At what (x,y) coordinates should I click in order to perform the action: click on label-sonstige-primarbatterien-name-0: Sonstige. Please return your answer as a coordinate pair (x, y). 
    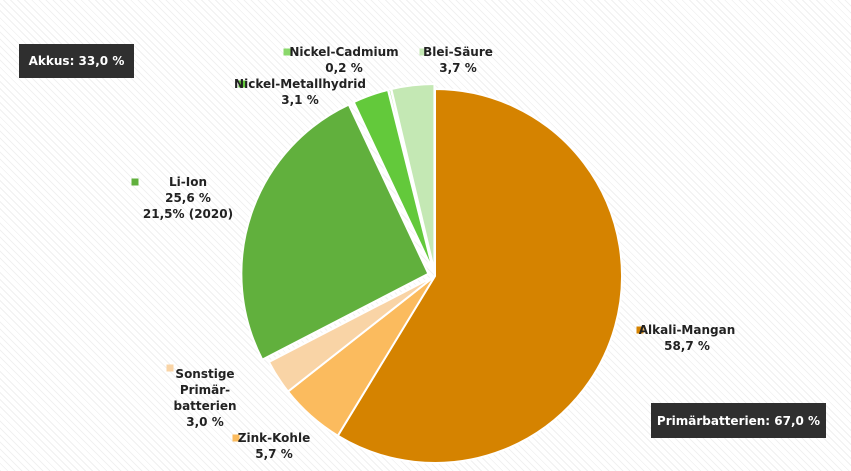
    Looking at the image, I should click on (204, 374).